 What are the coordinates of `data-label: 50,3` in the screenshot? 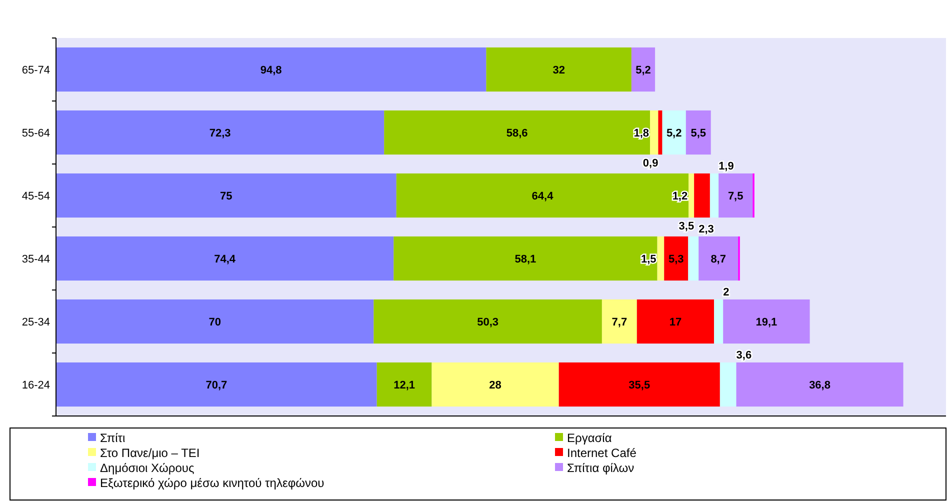 It's located at (488, 322).